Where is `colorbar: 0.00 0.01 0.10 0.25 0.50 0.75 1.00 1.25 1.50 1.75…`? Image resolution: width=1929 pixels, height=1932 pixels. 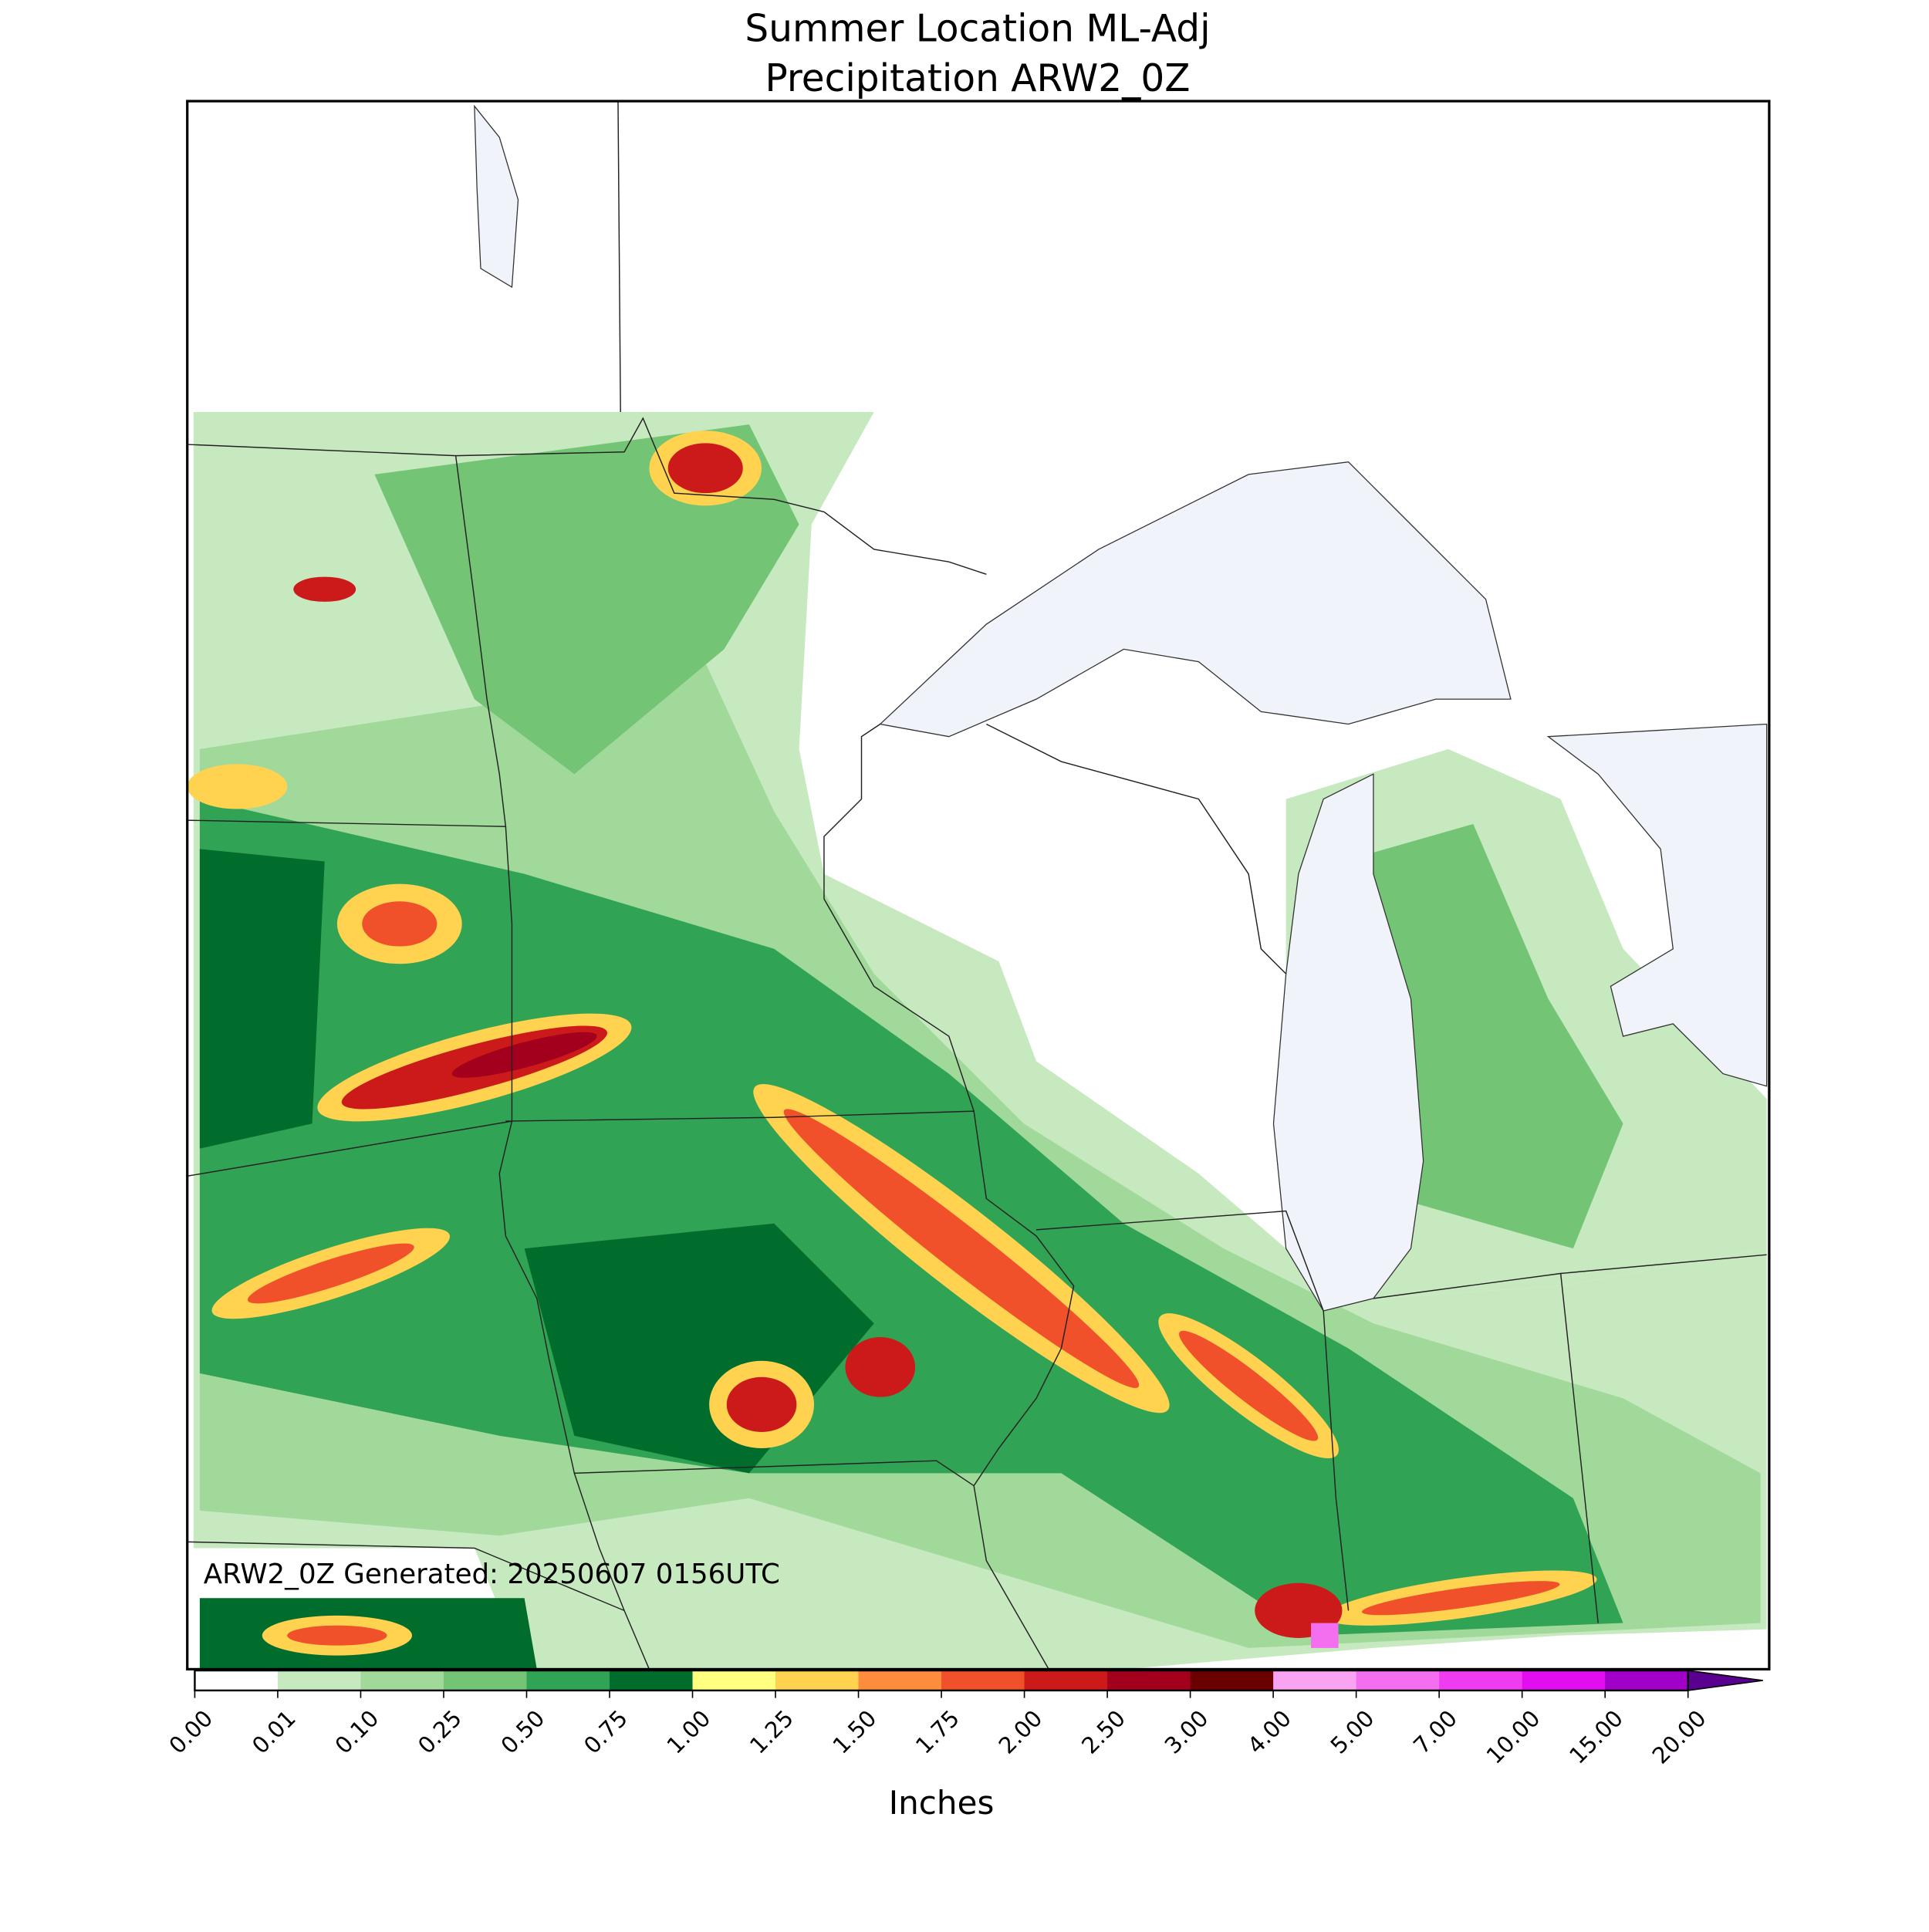 colorbar: 0.00 0.01 0.10 0.25 0.50 0.75 1.00 1.25 1.50 1.75… is located at coordinates (963, 1719).